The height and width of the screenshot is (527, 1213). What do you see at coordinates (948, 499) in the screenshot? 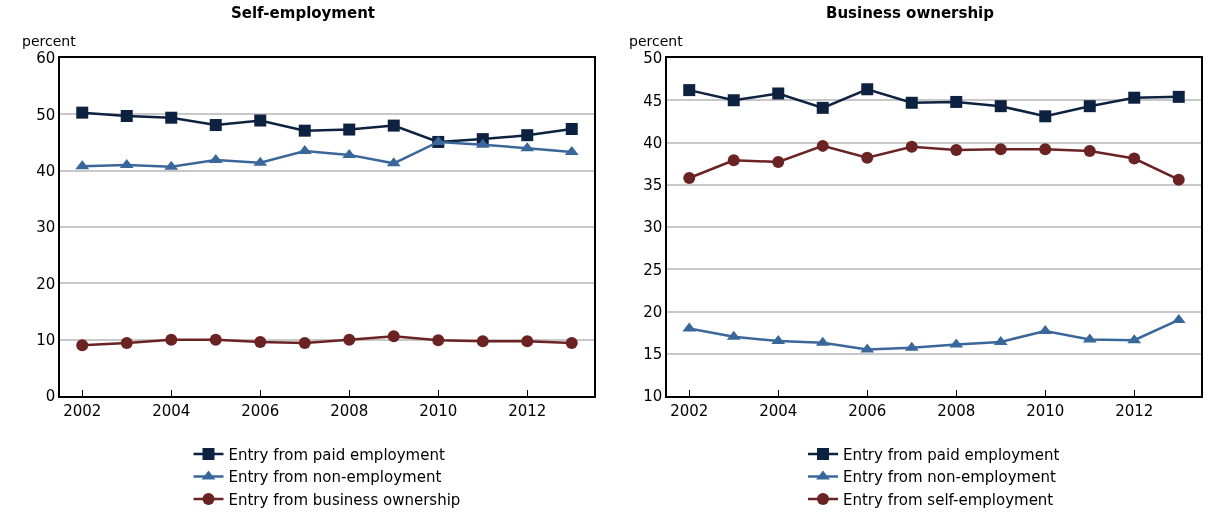
I see `legend-label: Entry from self-employment` at bounding box center [948, 499].